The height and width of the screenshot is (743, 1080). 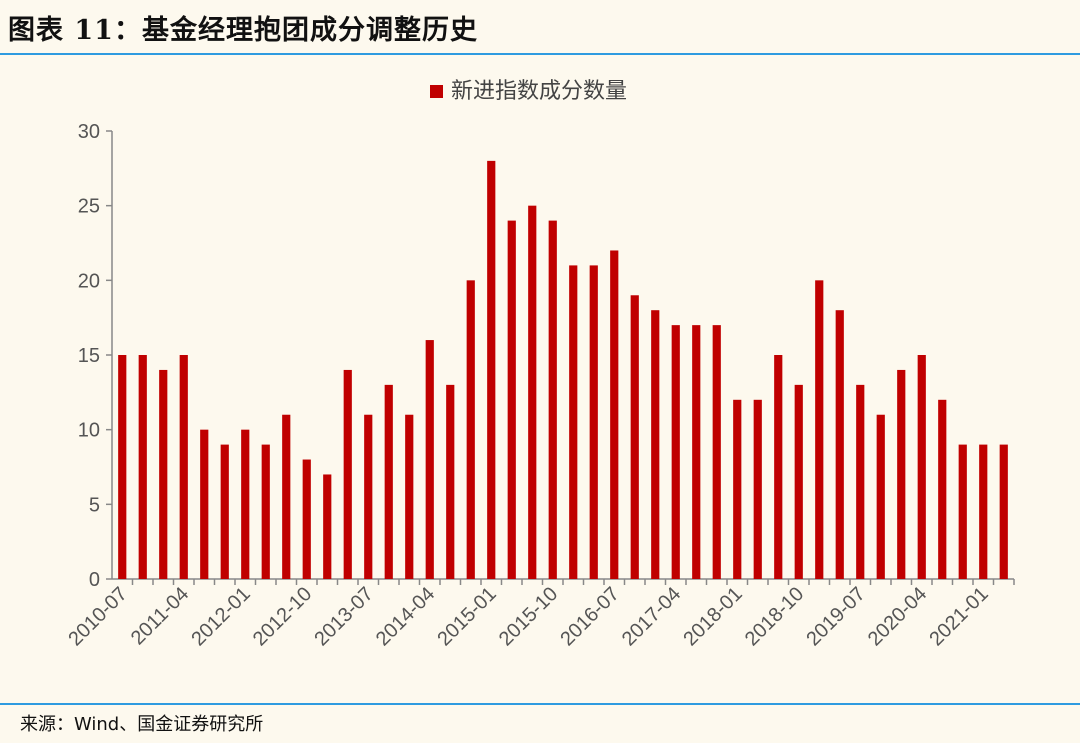 I want to click on y-tick-label: 15, so click(x=89, y=356).